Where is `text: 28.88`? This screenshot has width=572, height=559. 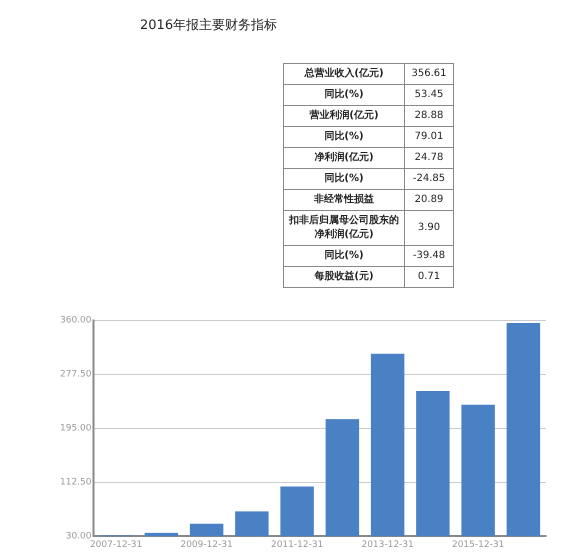
text: 28.88 is located at coordinates (429, 116).